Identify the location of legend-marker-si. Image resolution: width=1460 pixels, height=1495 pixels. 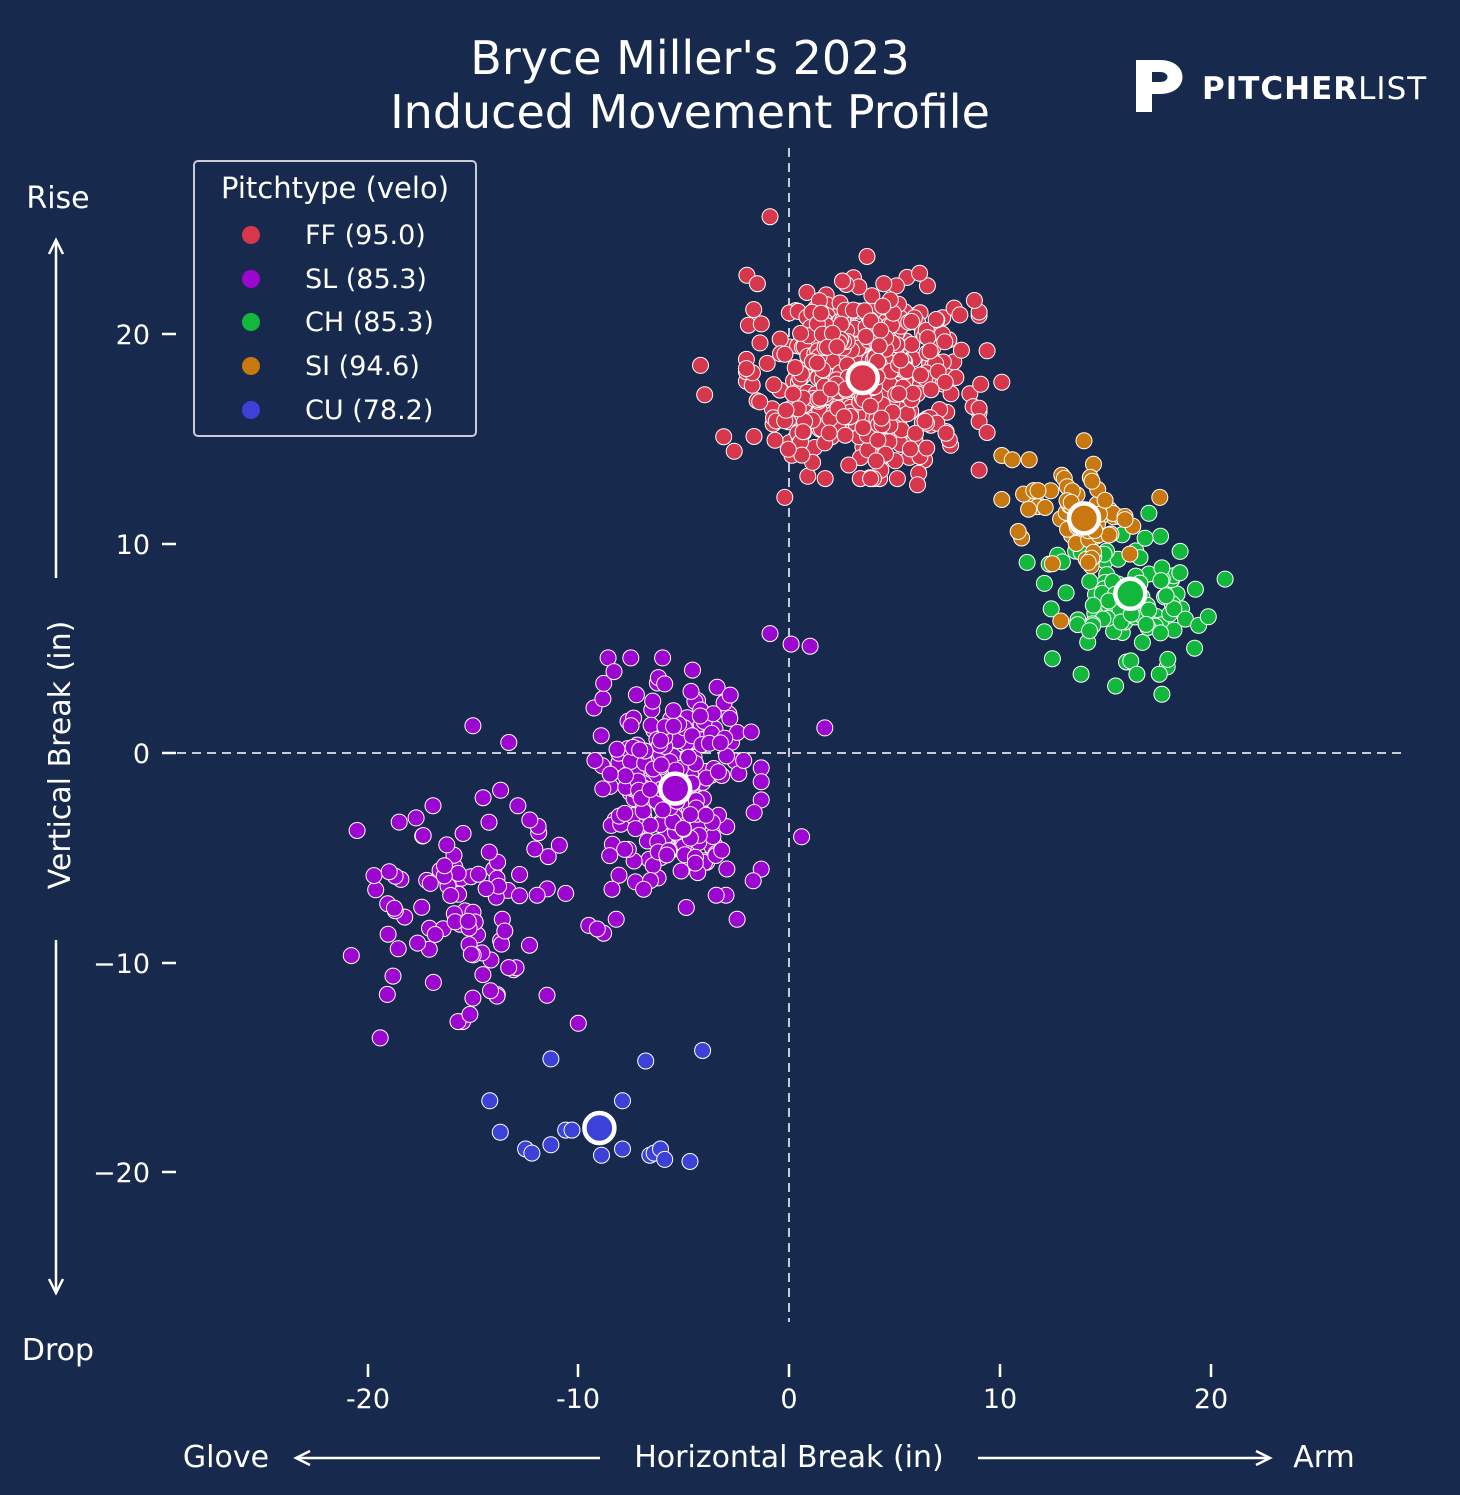
(251, 366).